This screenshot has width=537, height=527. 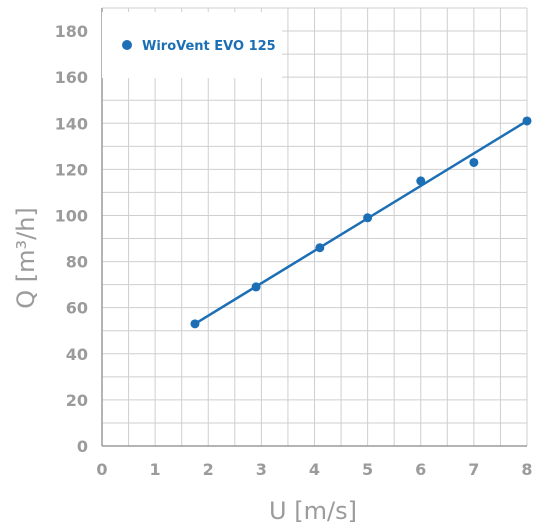 I want to click on x-tick-label: 8, so click(x=526, y=469).